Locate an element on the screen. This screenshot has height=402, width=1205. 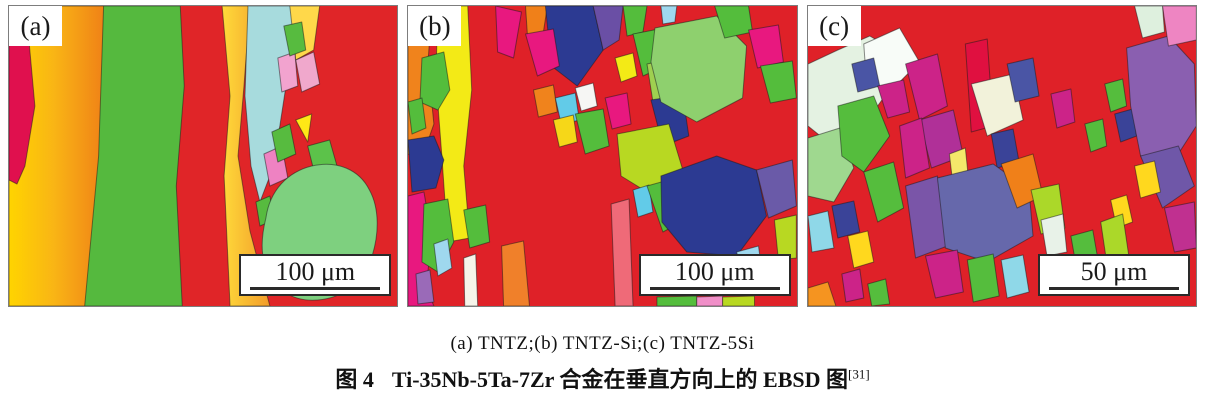
panel-b-label-text: (b) is located at coordinates (435, 25).